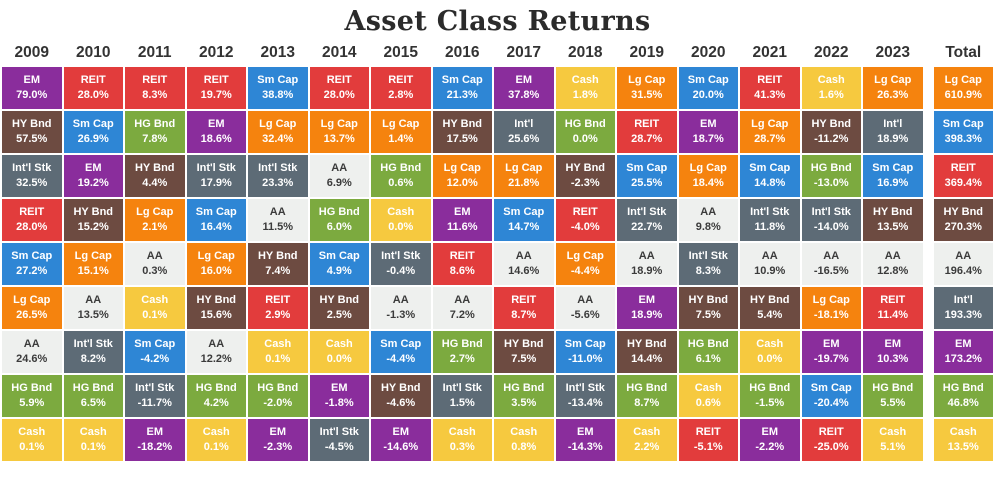 This screenshot has height=484, width=995. Describe the element at coordinates (524, 264) in the screenshot. I see `return-cell: AA 14.6%` at that location.